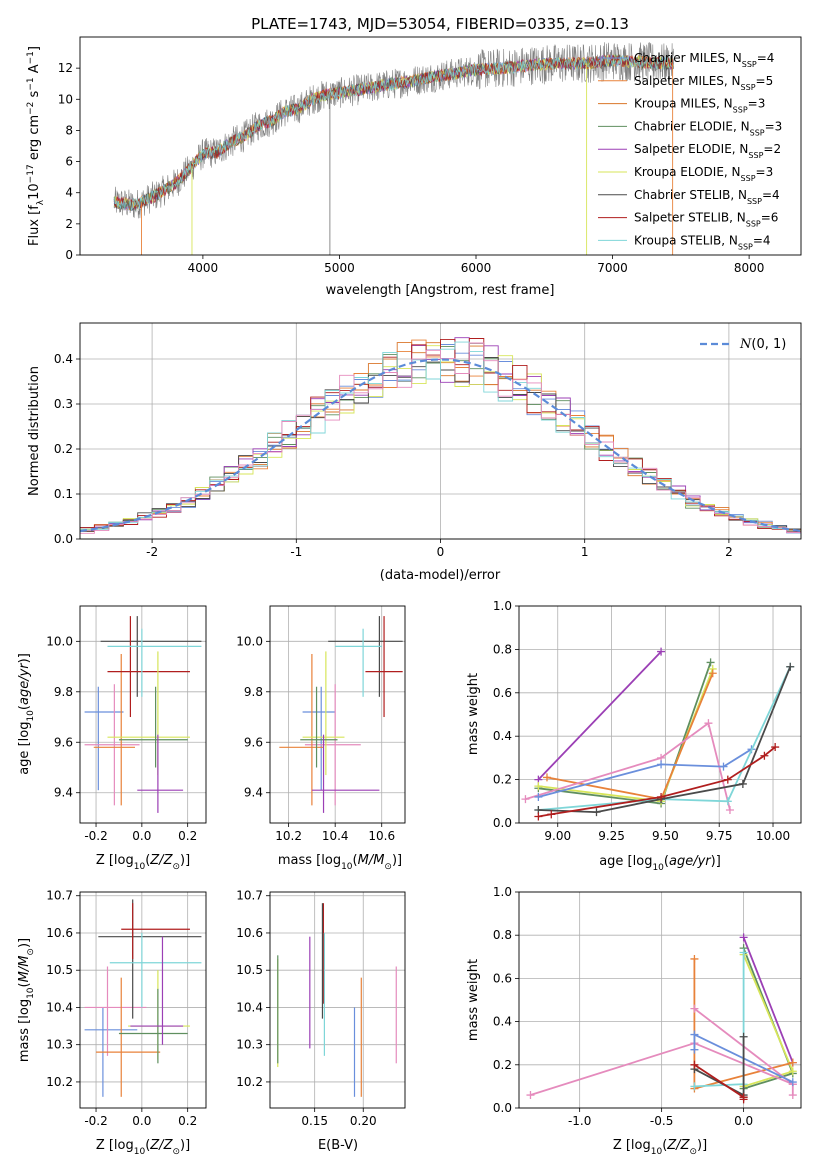  Describe the element at coordinates (625, 861) in the screenshot. I see `label-part: age [log` at that location.